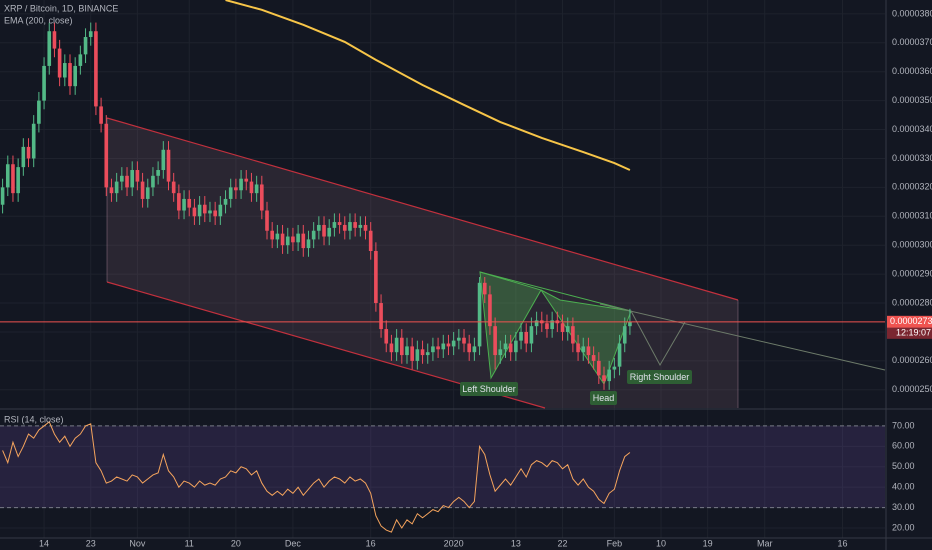  Describe the element at coordinates (454, 543) in the screenshot. I see `x-tick-label: 2020` at that location.